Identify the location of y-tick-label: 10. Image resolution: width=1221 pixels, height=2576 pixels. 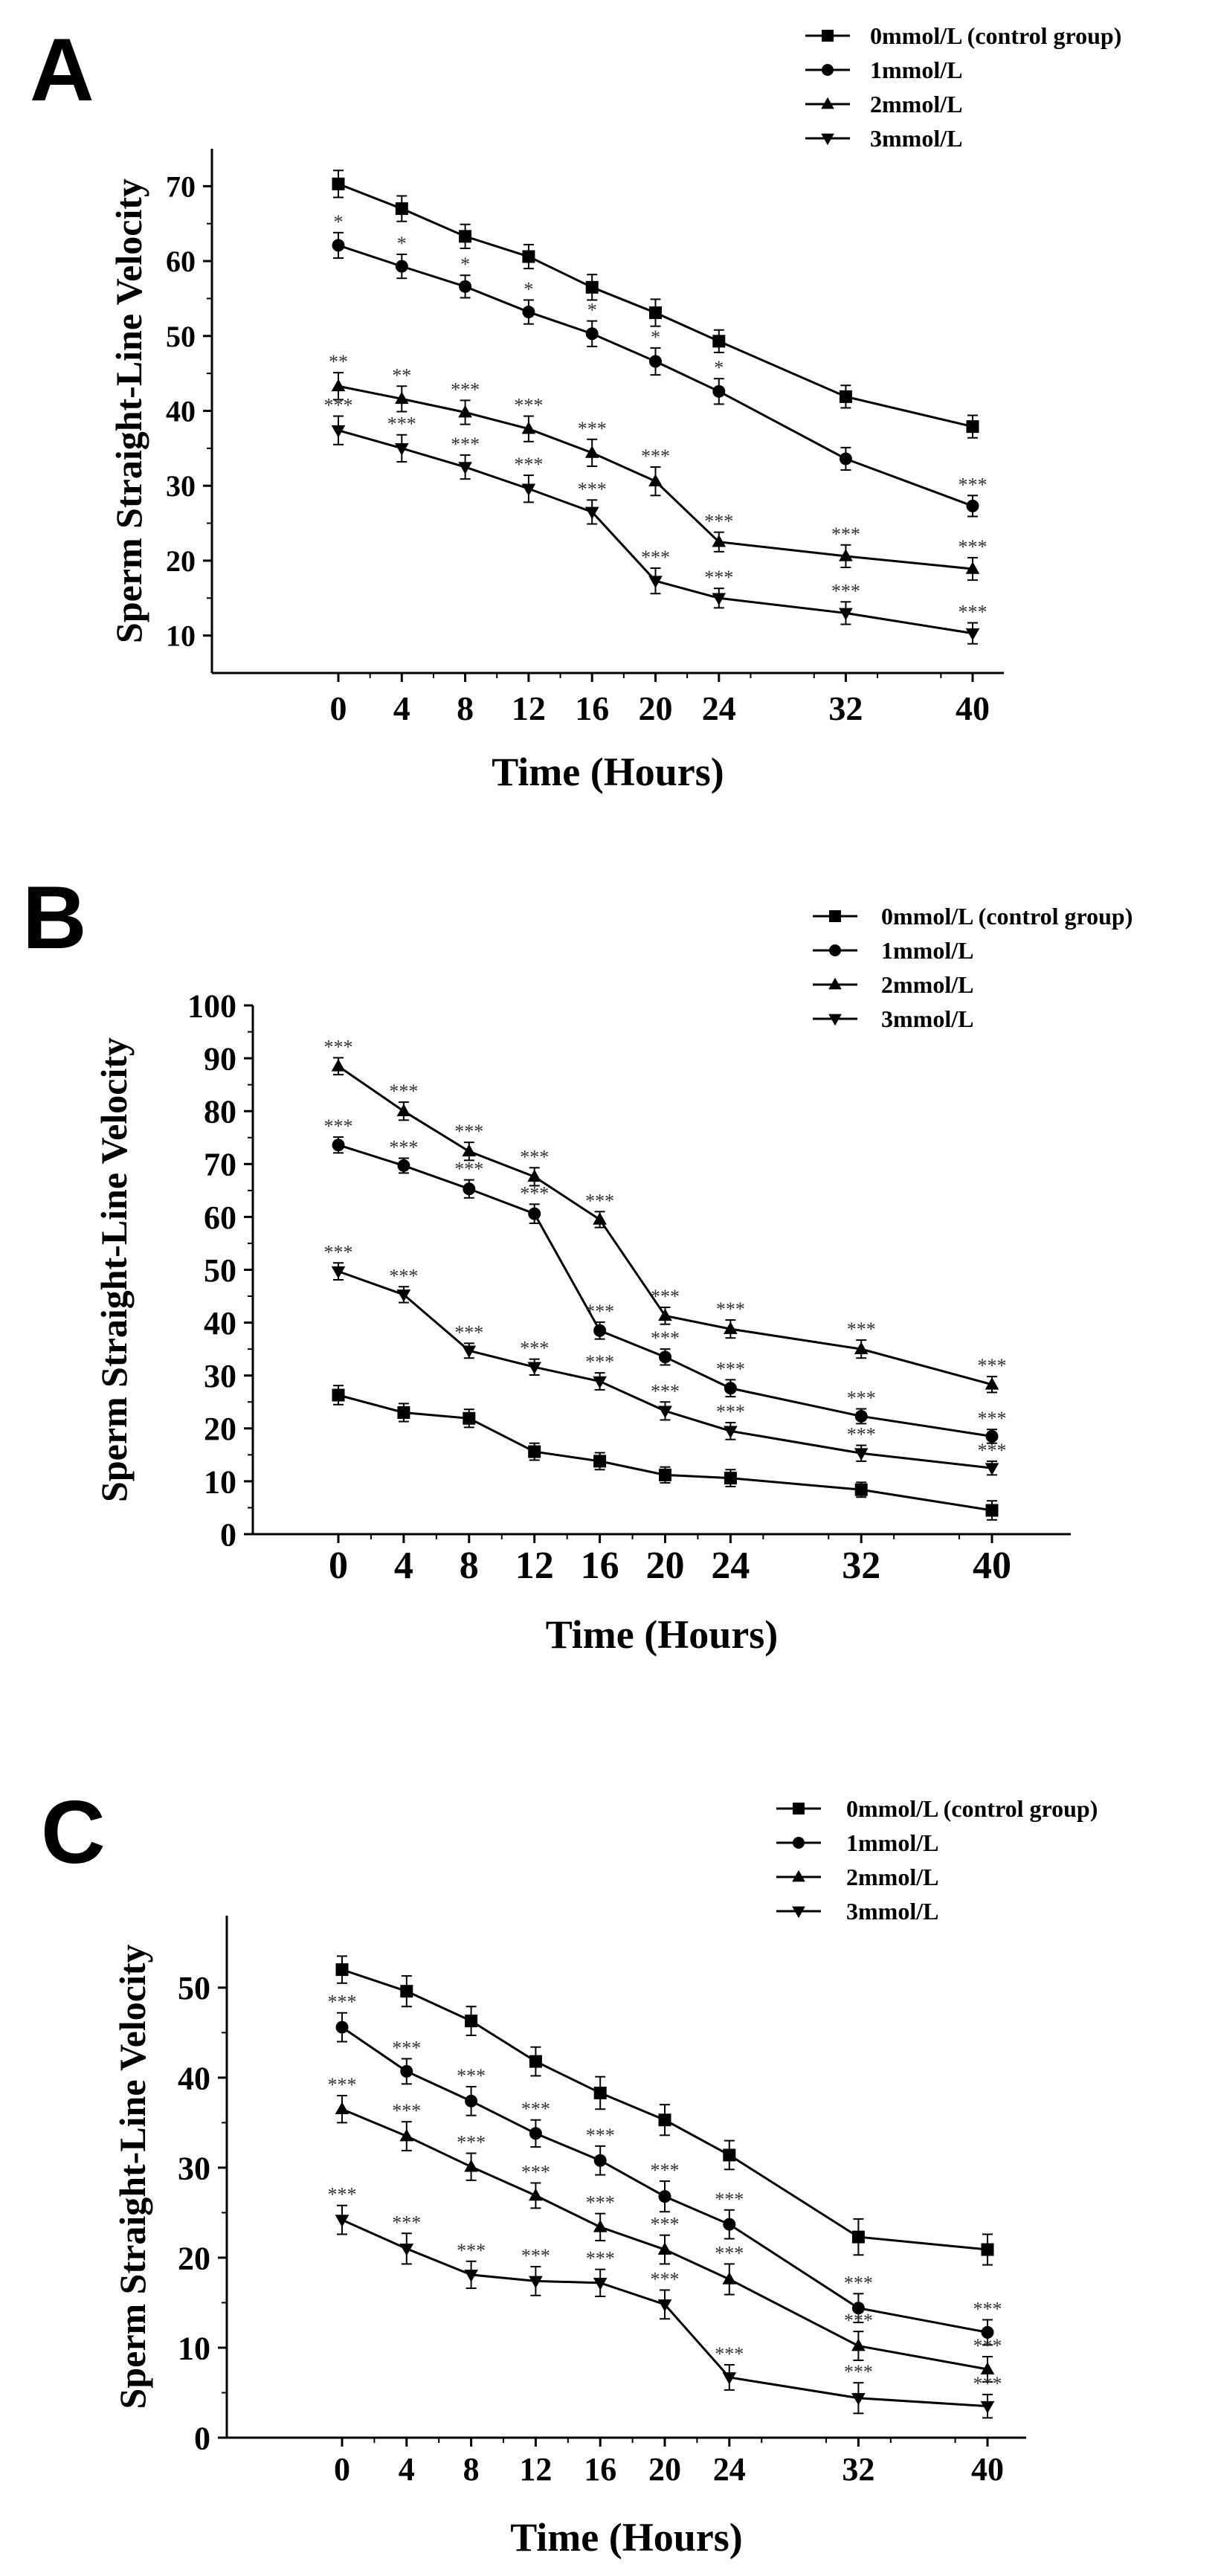
(181, 636).